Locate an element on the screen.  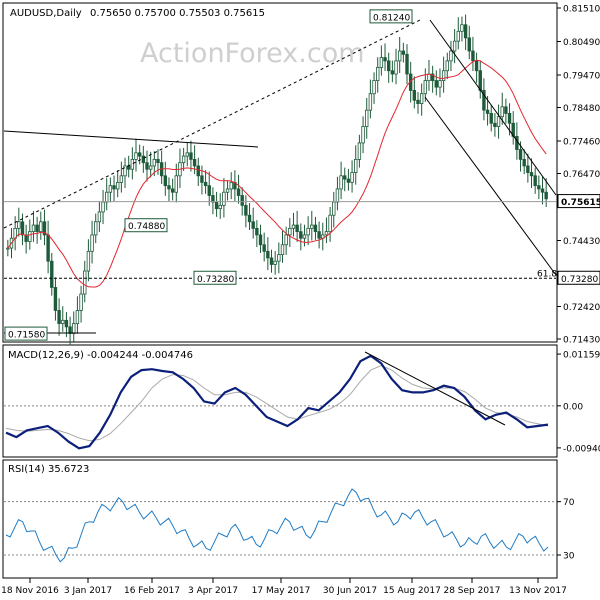
price-tick-label: 0.76470 is located at coordinates (581, 175).